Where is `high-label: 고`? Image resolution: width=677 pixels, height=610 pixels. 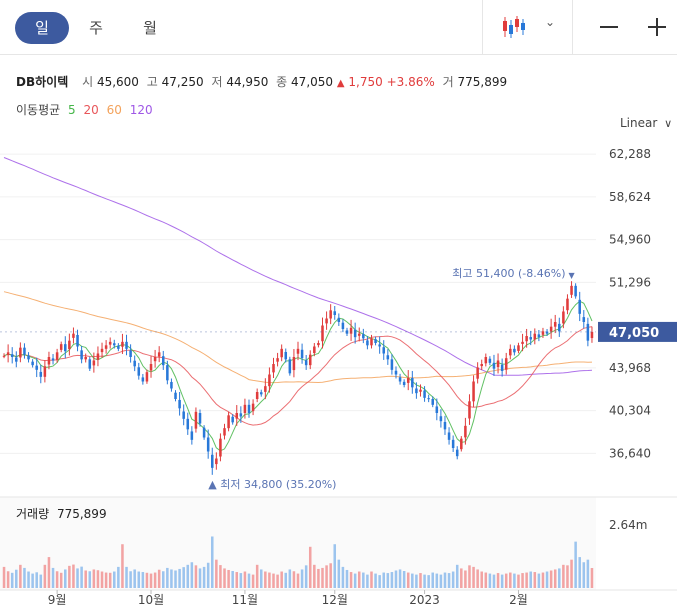 high-label: 고 is located at coordinates (152, 82).